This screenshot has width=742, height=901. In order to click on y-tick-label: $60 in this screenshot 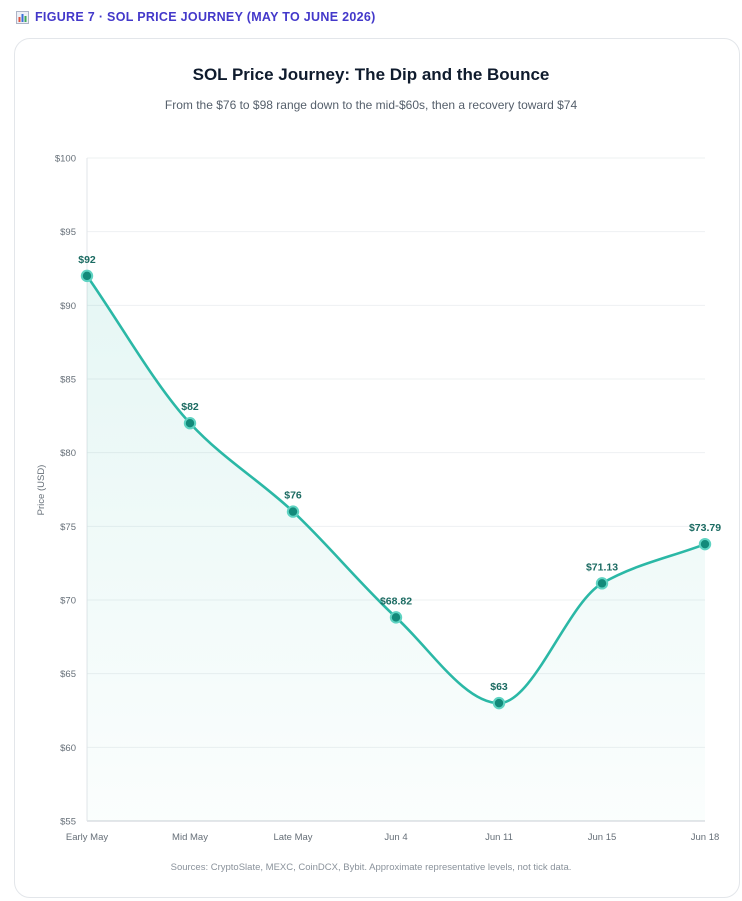, I will do `click(68, 748)`.